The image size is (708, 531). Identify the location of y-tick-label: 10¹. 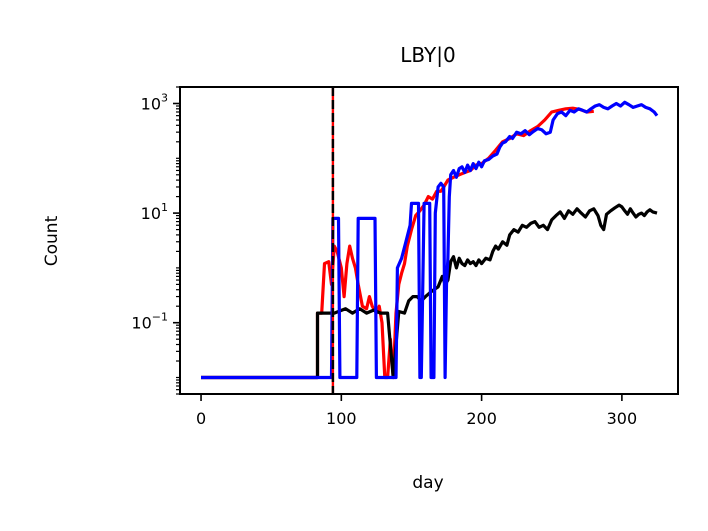
(154, 212).